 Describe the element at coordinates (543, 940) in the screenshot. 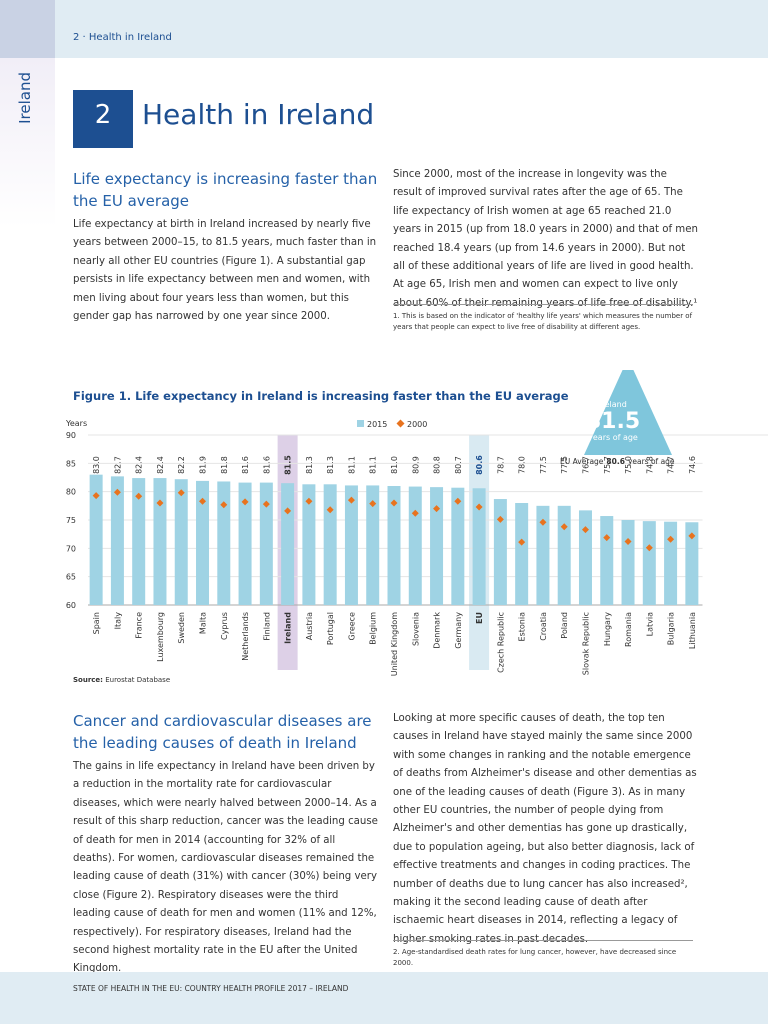

I see `footnote-rule` at that location.